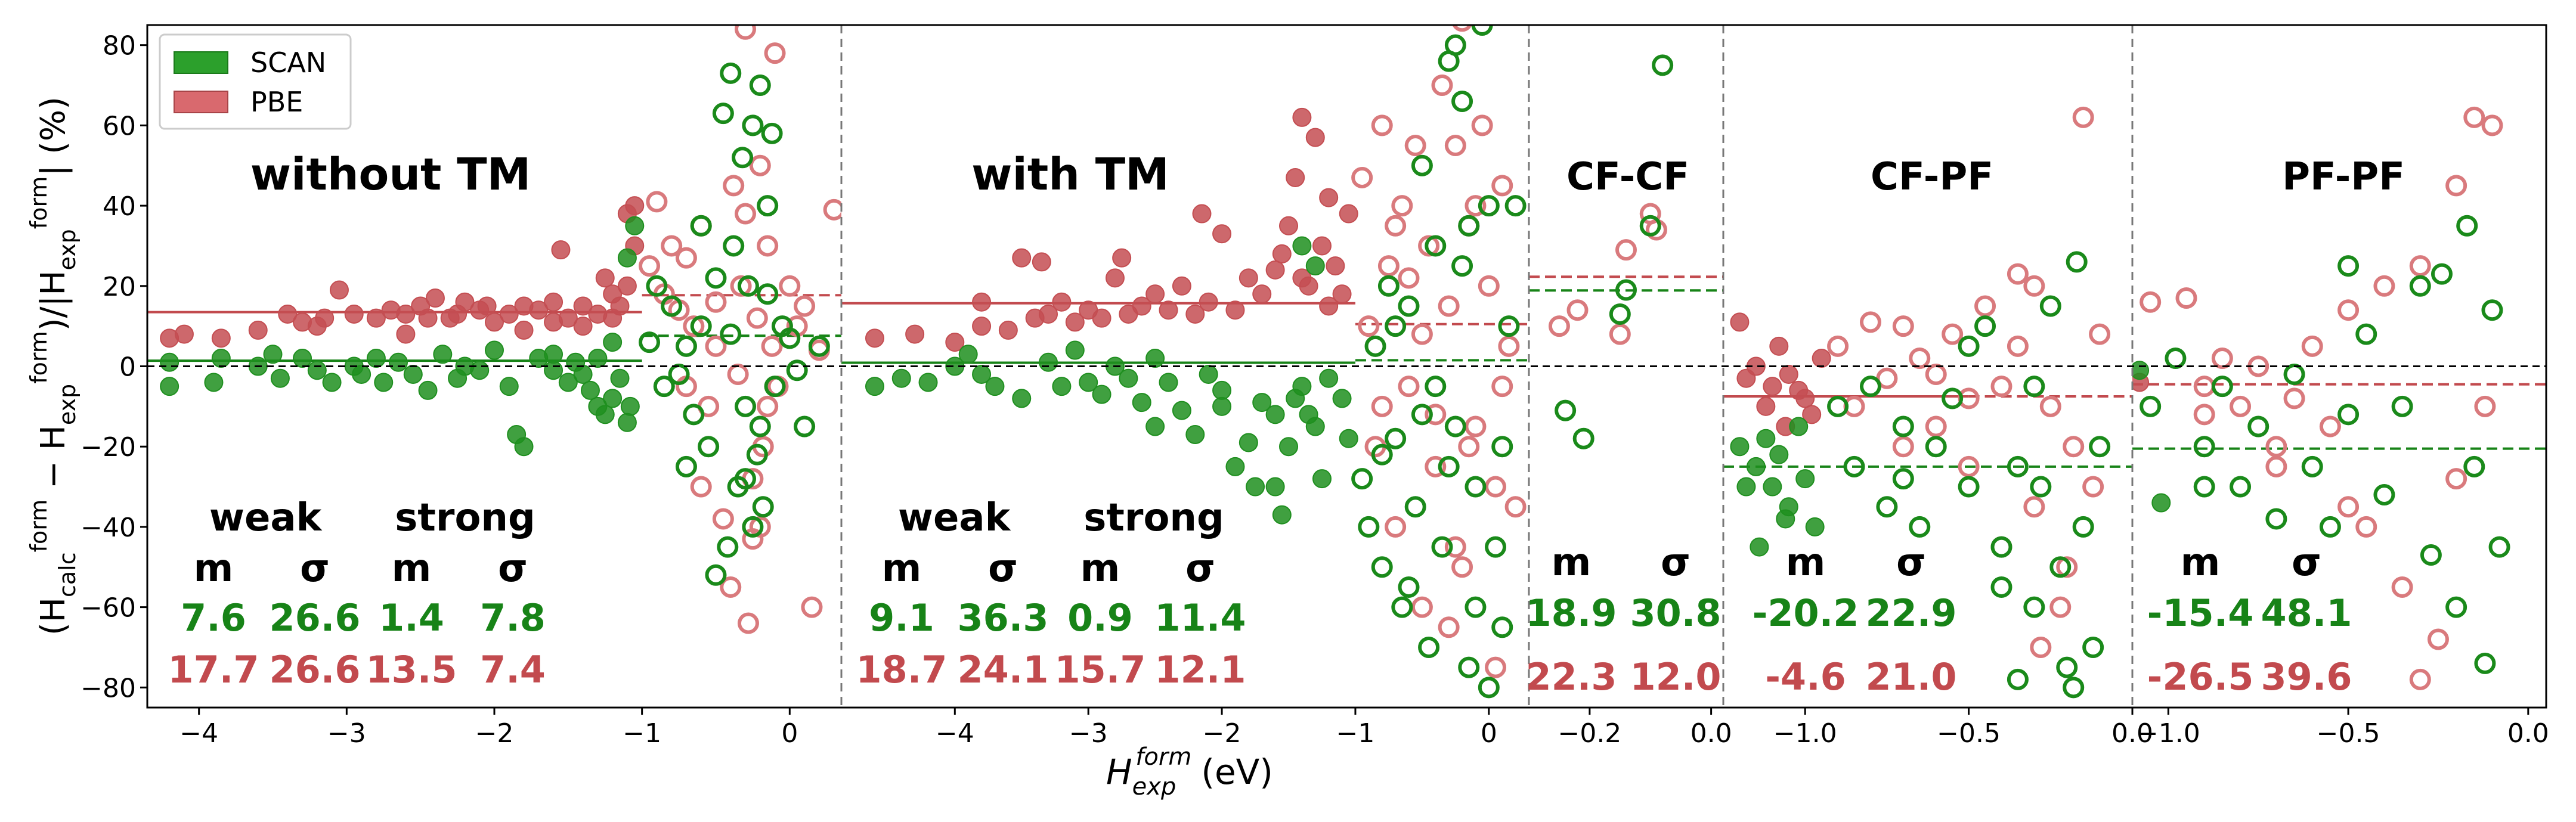 Image resolution: width=2576 pixels, height=822 pixels. I want to click on y-tick-label: 20, so click(120, 287).